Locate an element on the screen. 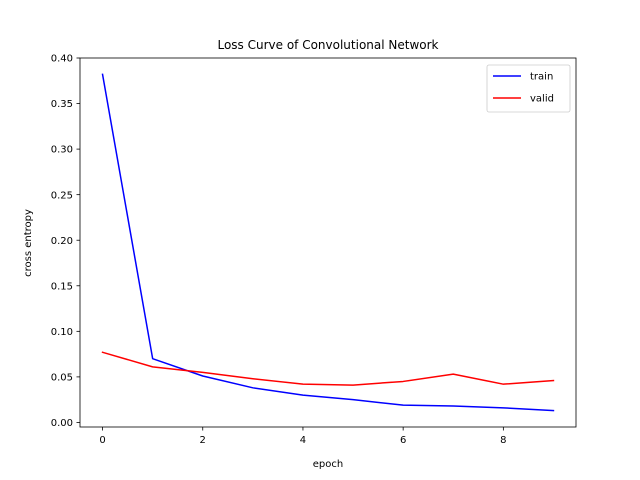  chart-title: Loss Curve of Convolutional Network is located at coordinates (327, 45).